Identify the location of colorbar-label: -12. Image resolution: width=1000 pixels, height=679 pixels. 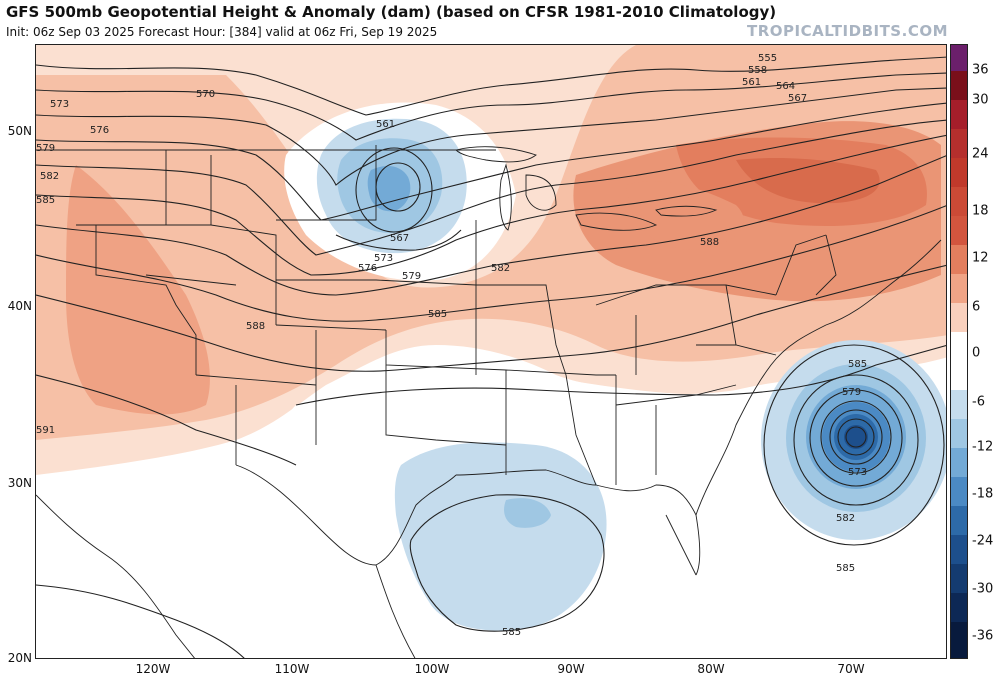
(983, 447).